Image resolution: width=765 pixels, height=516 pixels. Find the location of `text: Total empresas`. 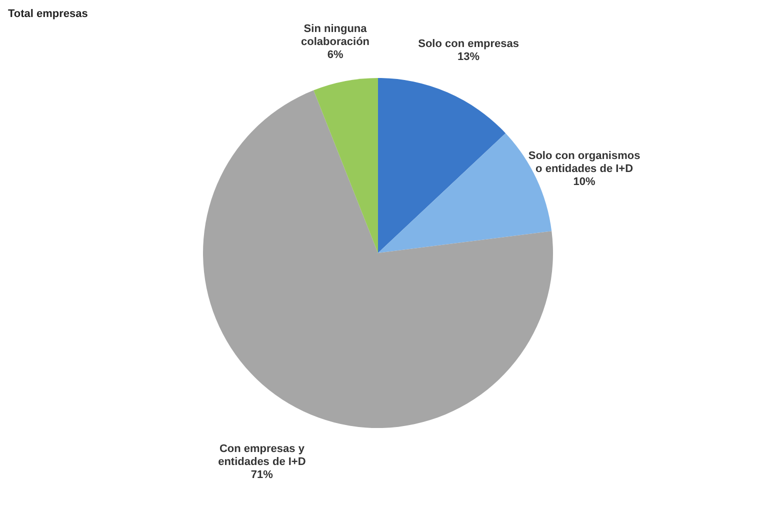

text: Total empresas is located at coordinates (48, 14).